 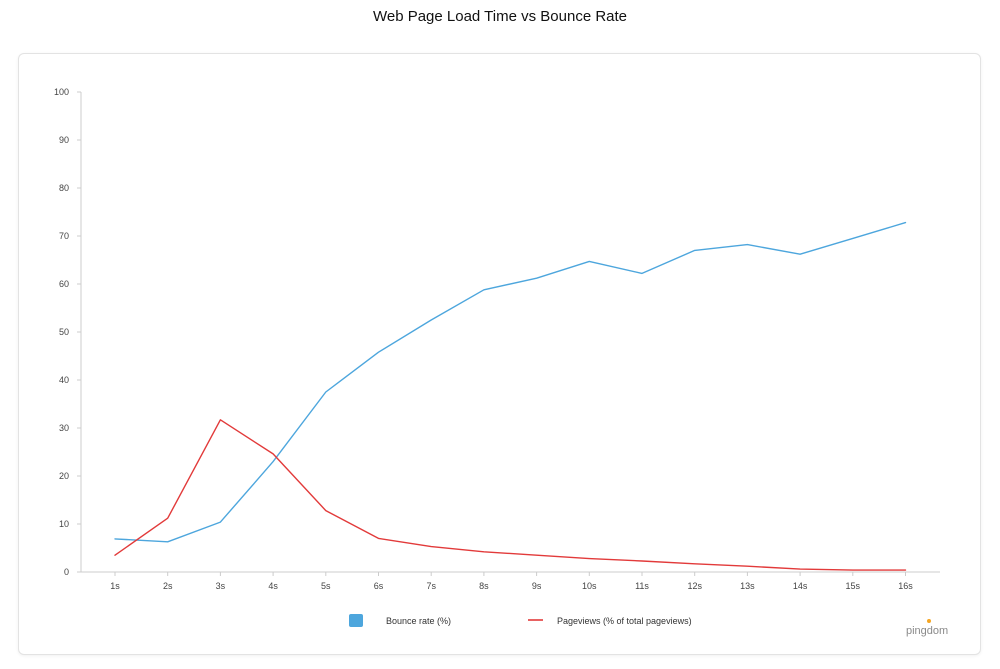 What do you see at coordinates (356, 620) in the screenshot?
I see `legend-marker-bounce-rate` at bounding box center [356, 620].